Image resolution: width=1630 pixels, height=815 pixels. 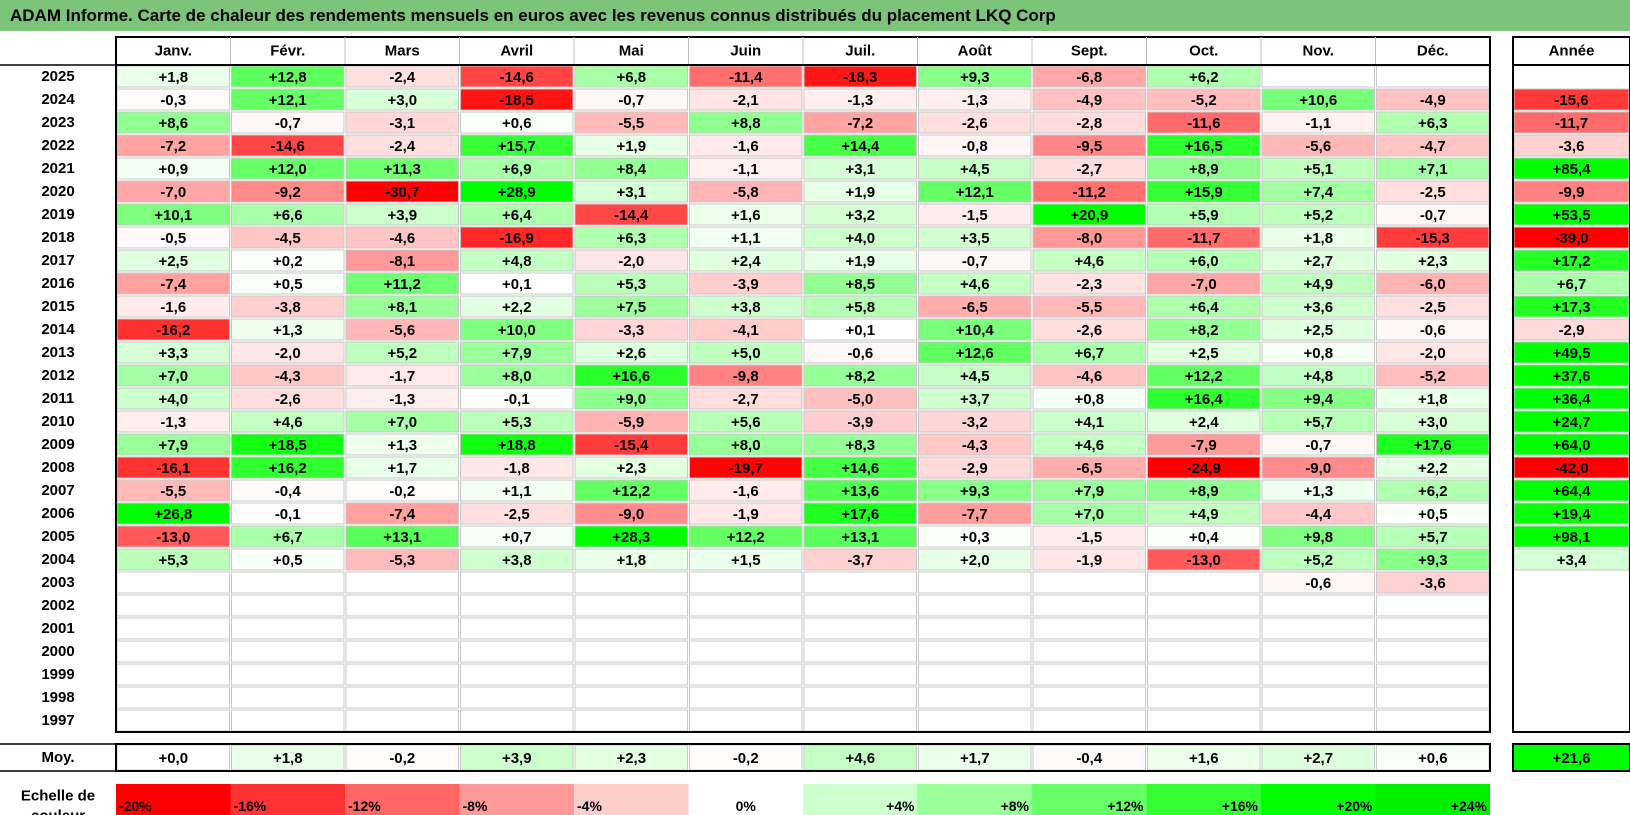 What do you see at coordinates (975, 376) in the screenshot?
I see `cell-value-label: +4,5` at bounding box center [975, 376].